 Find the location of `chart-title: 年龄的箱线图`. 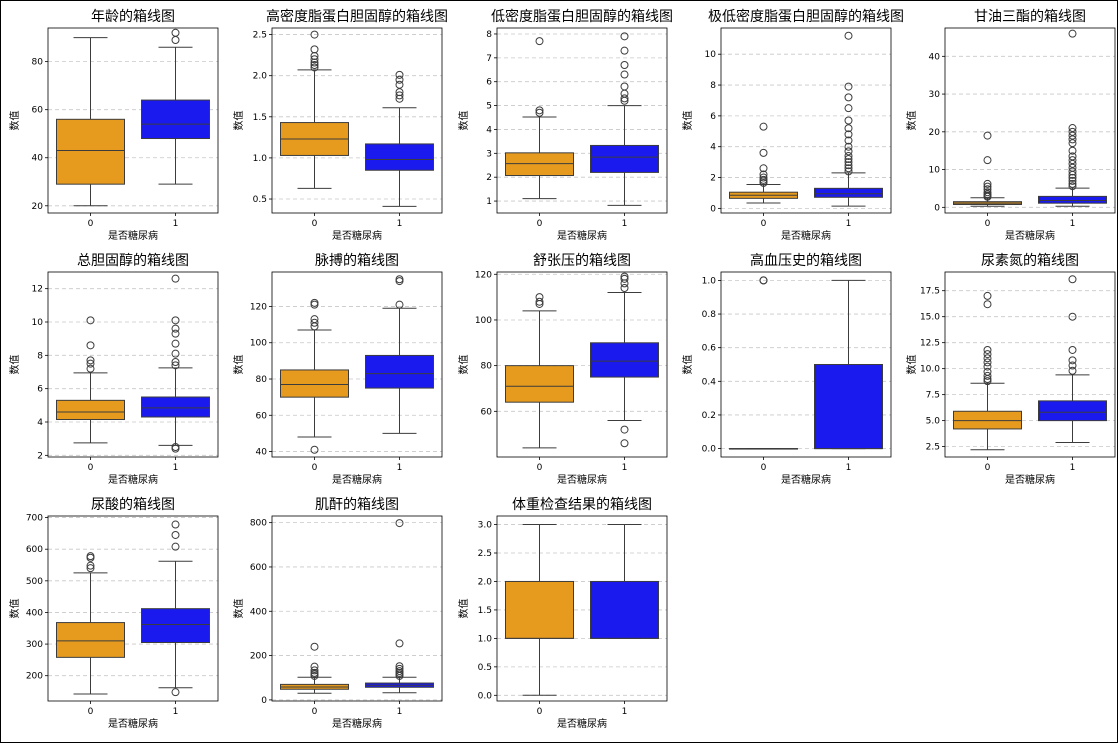

chart-title: 年龄的箱线图 is located at coordinates (133, 17).